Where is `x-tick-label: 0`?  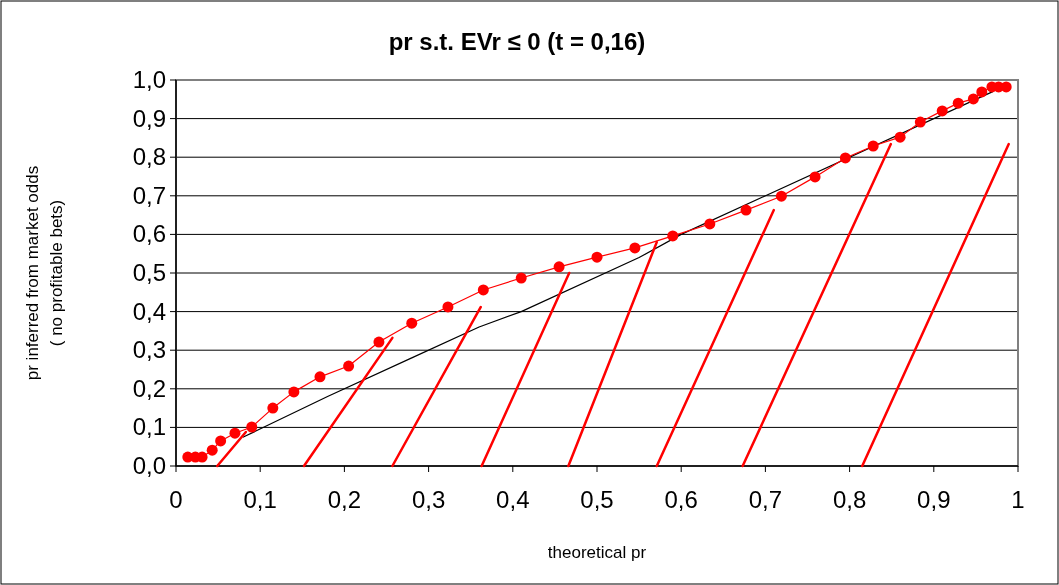 x-tick-label: 0 is located at coordinates (176, 499).